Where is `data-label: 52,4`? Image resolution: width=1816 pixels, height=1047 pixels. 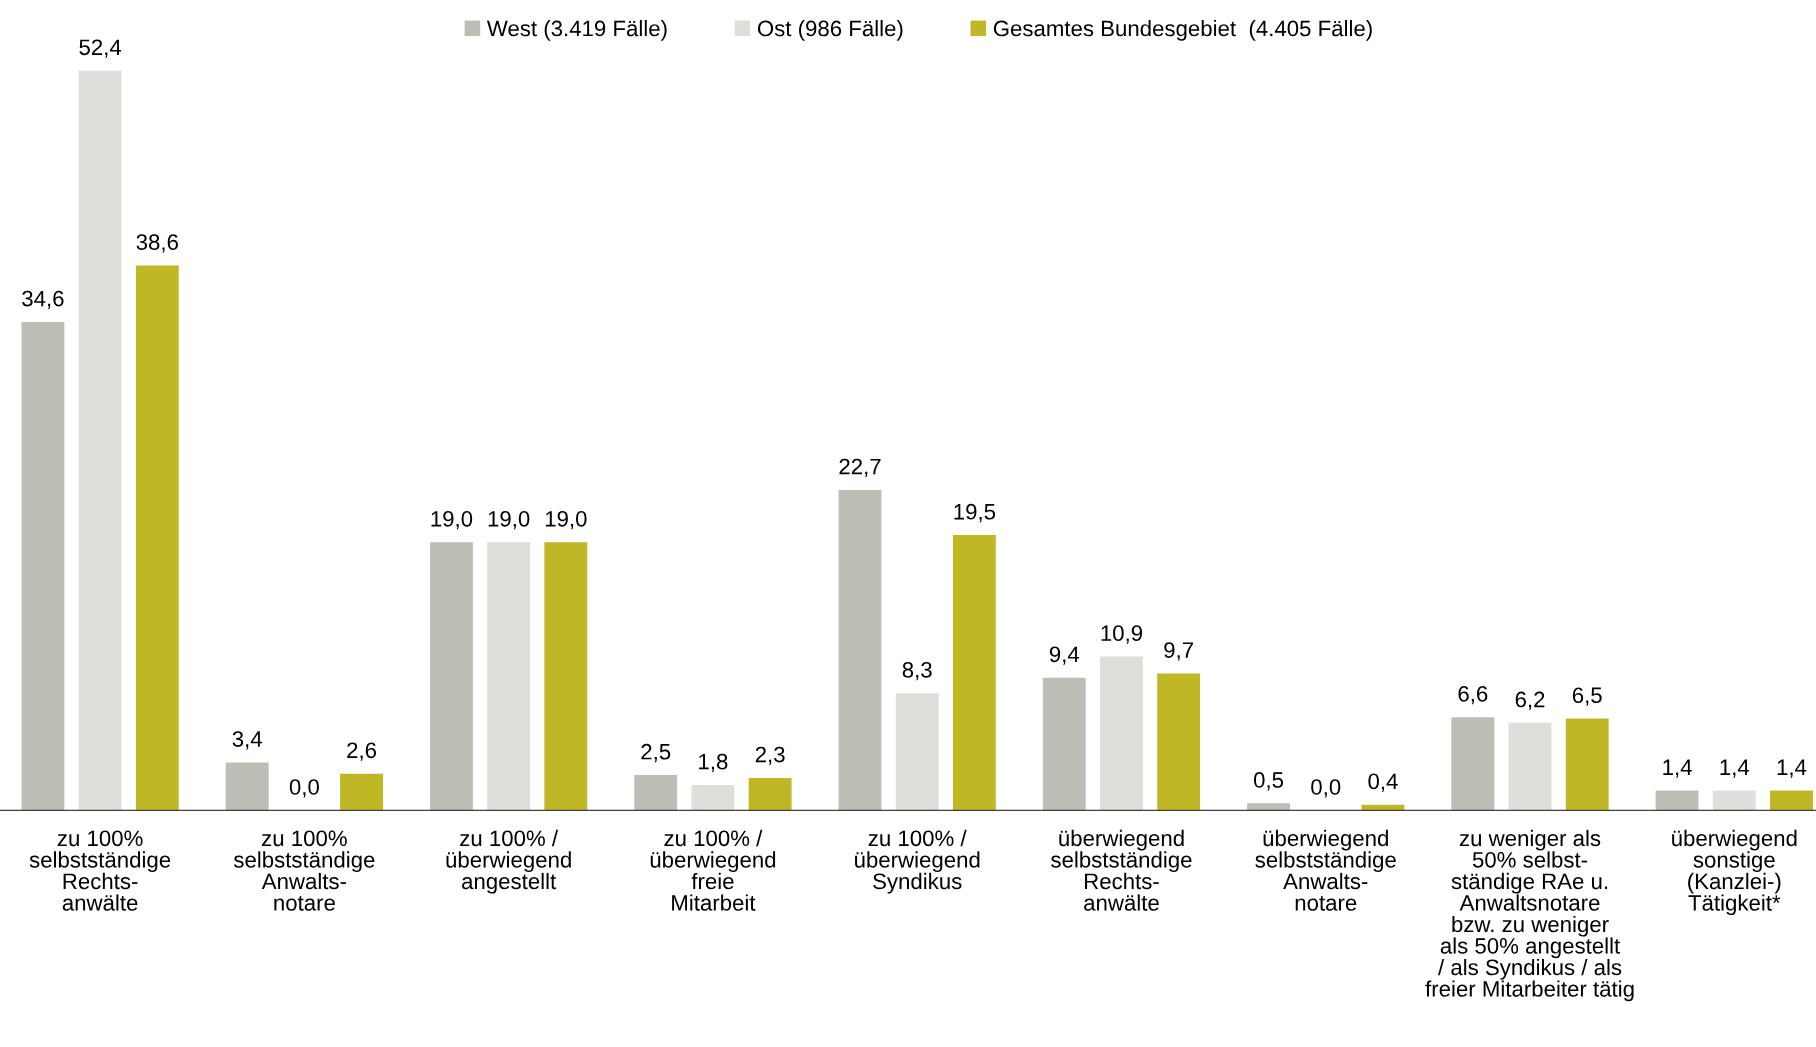
data-label: 52,4 is located at coordinates (100, 48).